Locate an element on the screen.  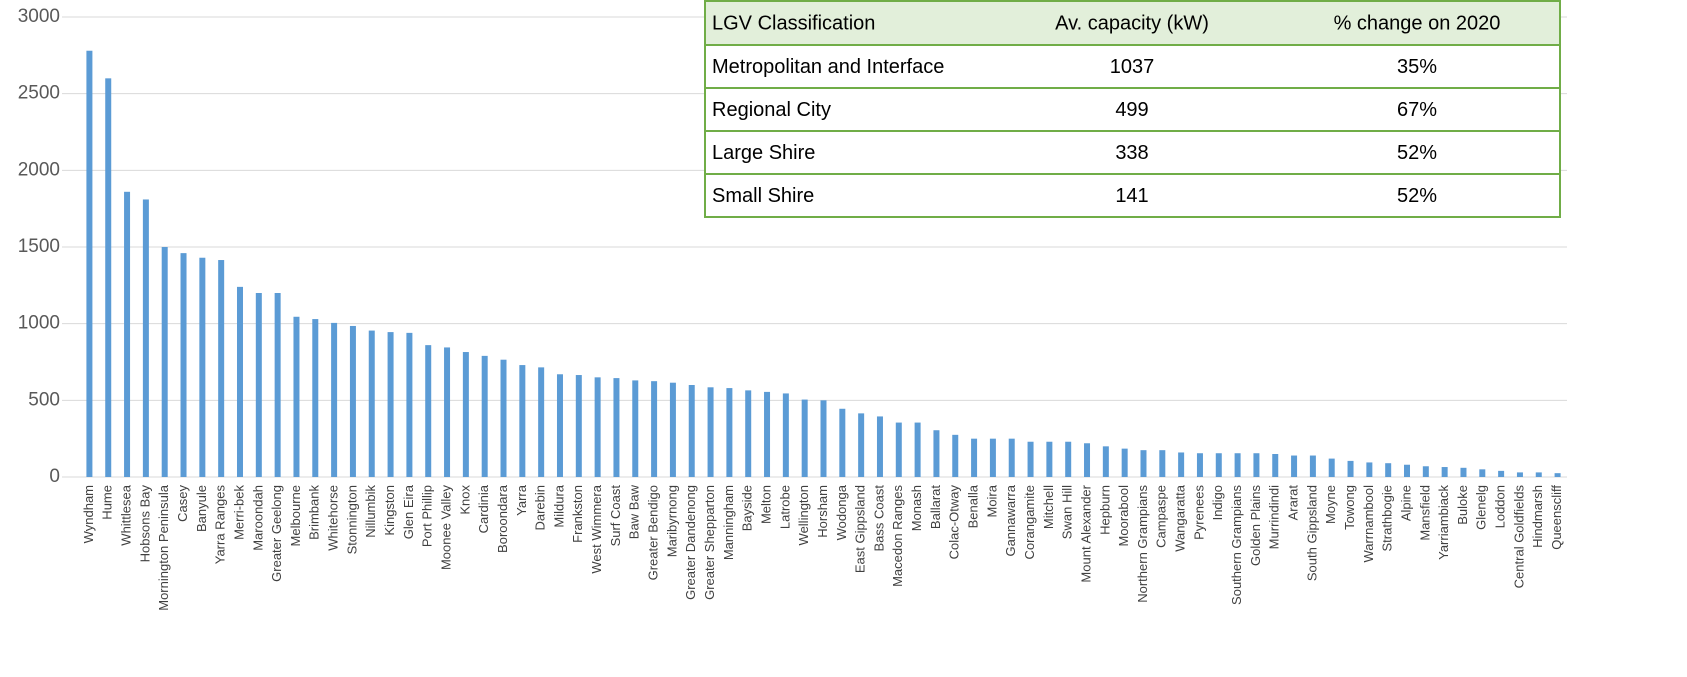
x-tick-label: Manningham is located at coordinates (728, 522).